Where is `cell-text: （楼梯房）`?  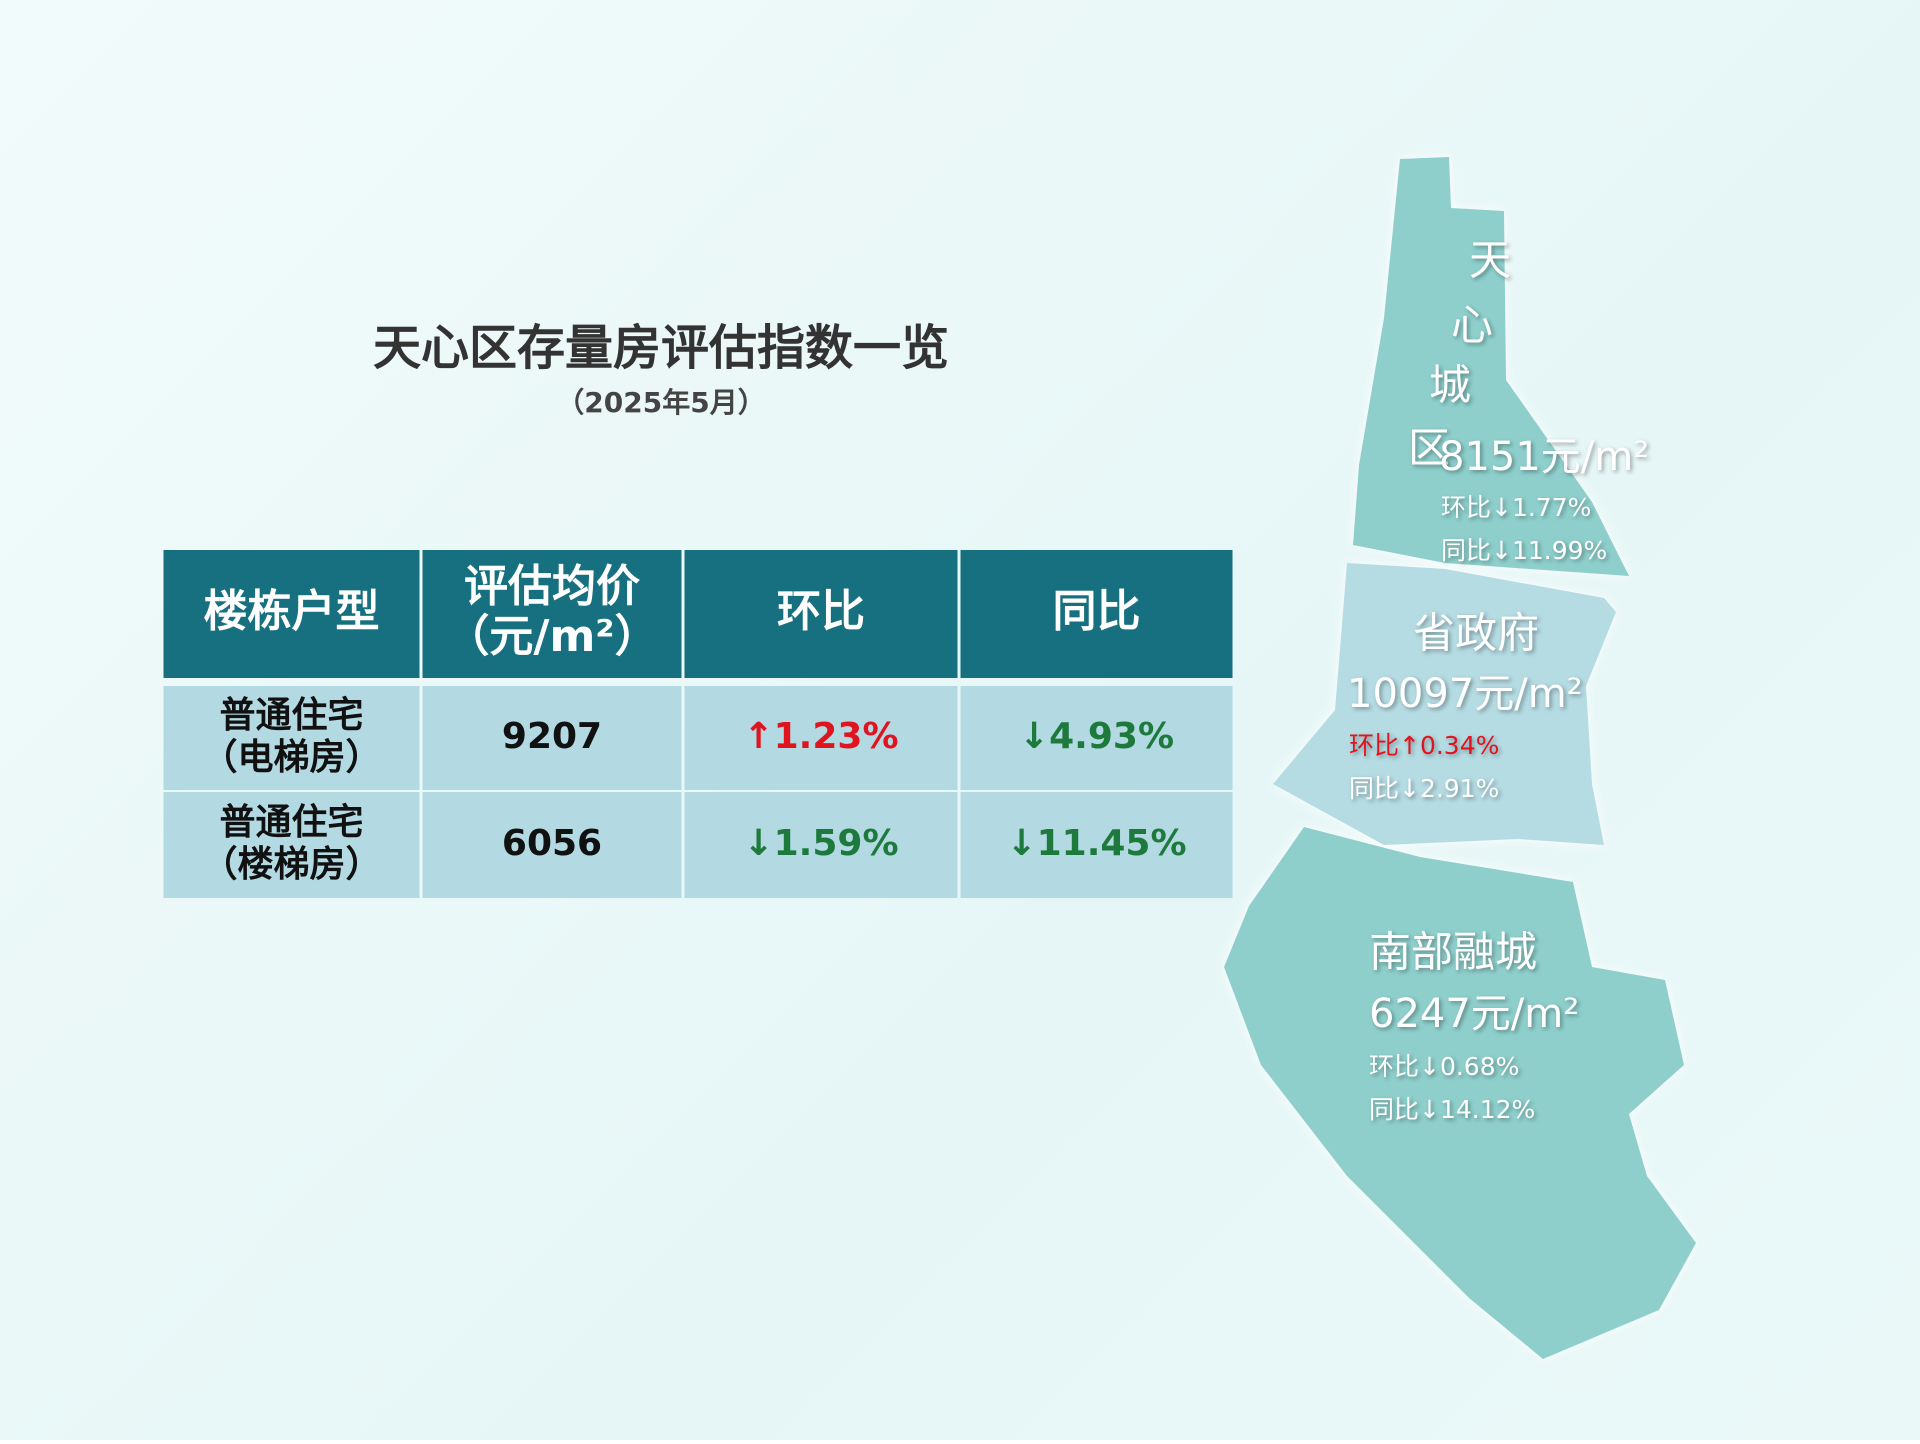 cell-text: （楼梯房） is located at coordinates (291, 864).